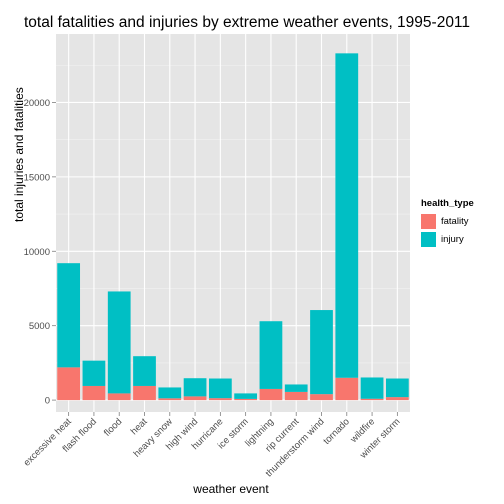 The width and height of the screenshot is (504, 504). Describe the element at coordinates (119, 397) in the screenshot. I see `bar-fatality-flood` at that location.